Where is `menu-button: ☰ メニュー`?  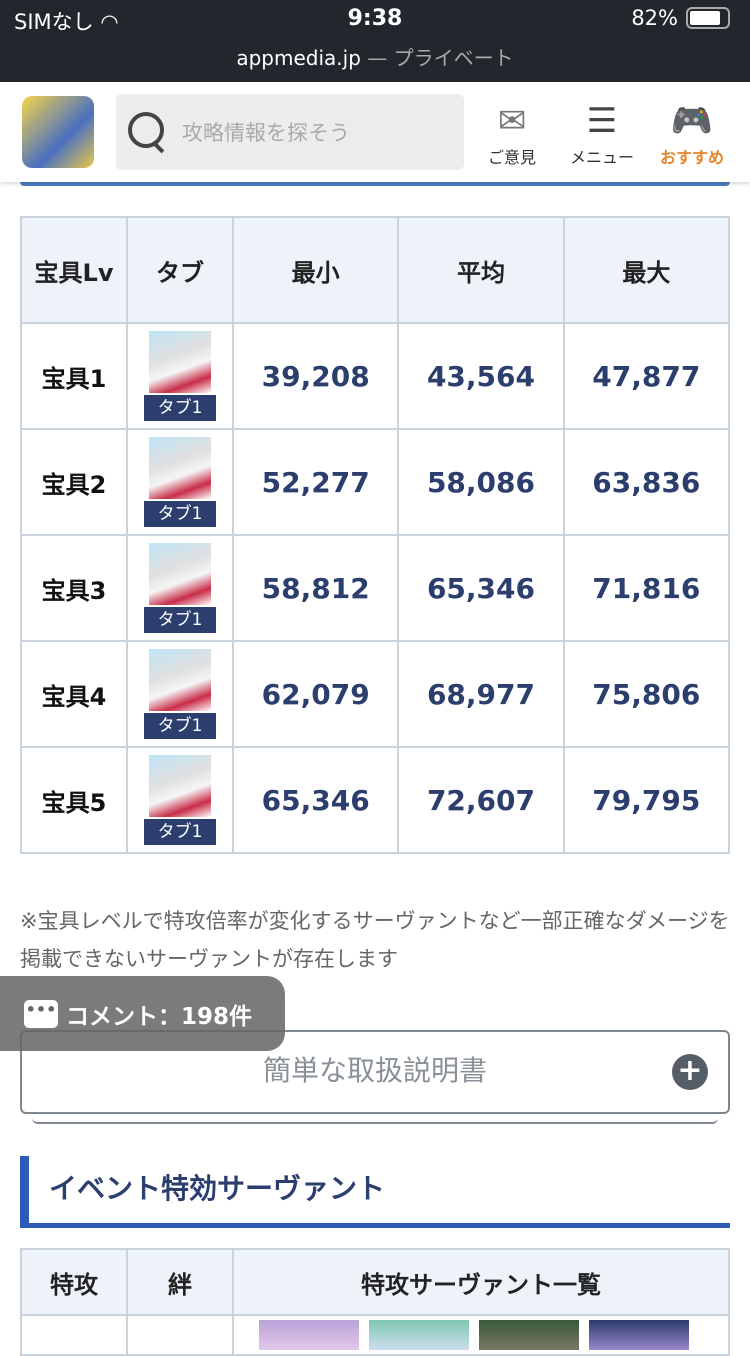
menu-button: ☰ メニュー is located at coordinates (602, 134).